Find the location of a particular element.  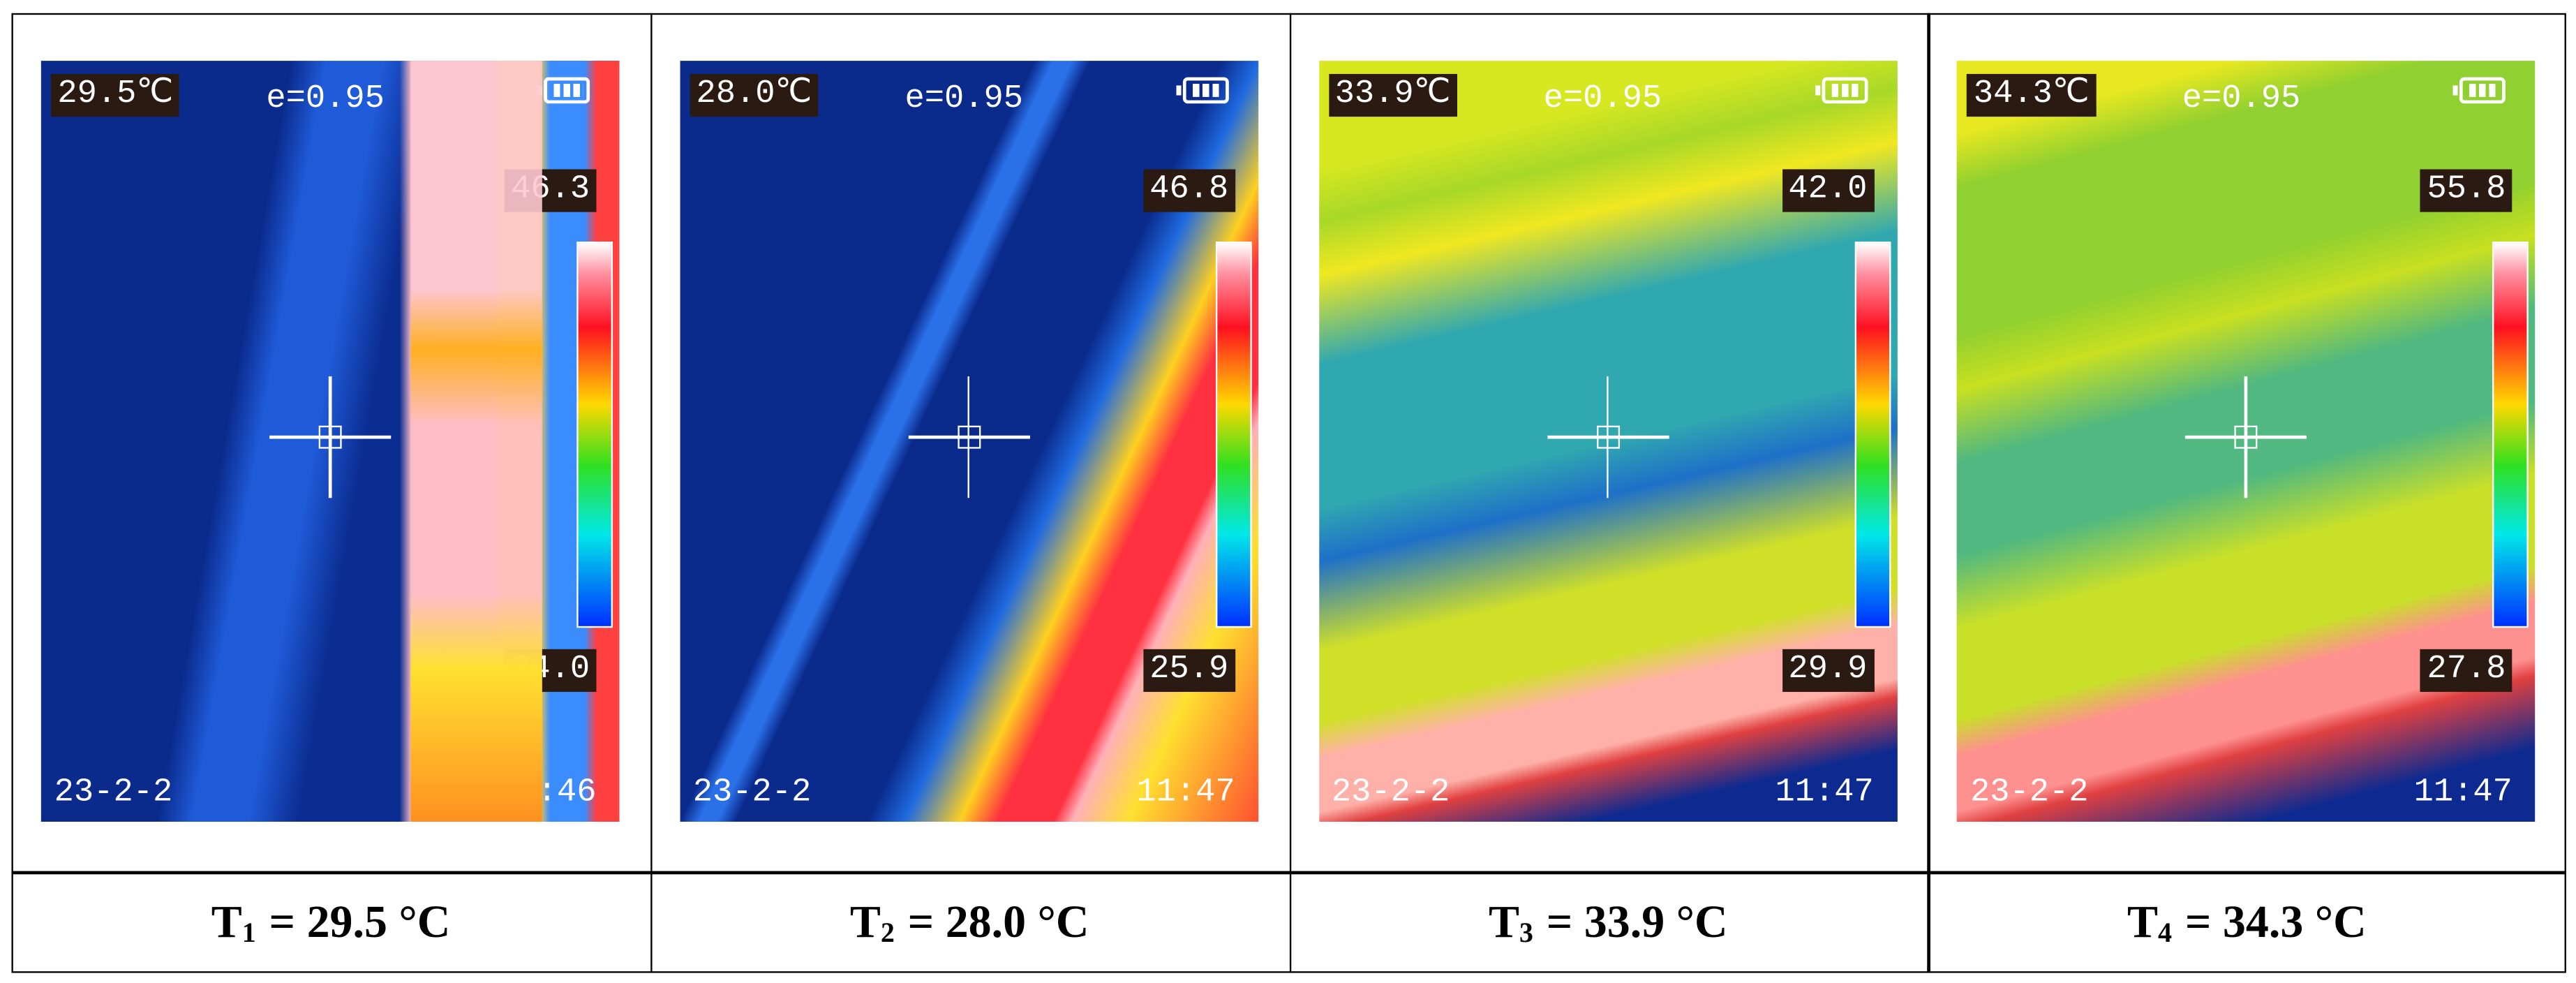

caption: T4 = 34.3 °C is located at coordinates (2247, 923).